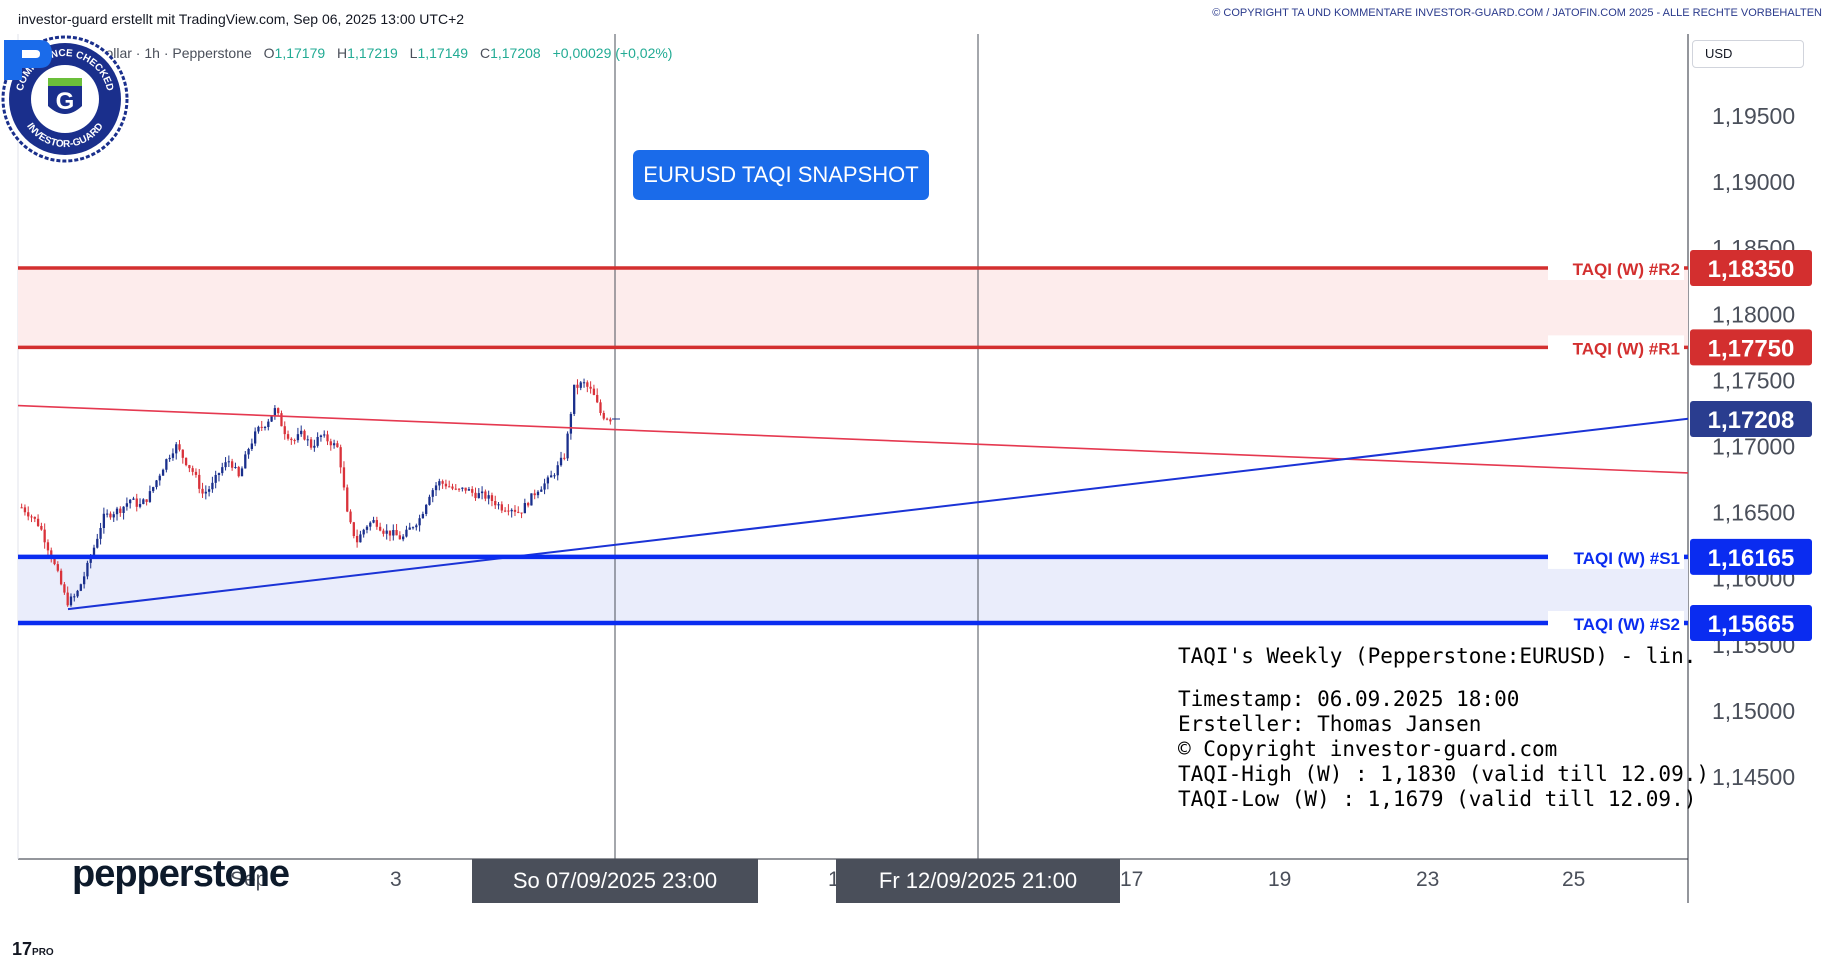 Image resolution: width=1828 pixels, height=960 pixels. What do you see at coordinates (1626, 269) in the screenshot?
I see `level-name-label: TAQI (W) #R2` at bounding box center [1626, 269].